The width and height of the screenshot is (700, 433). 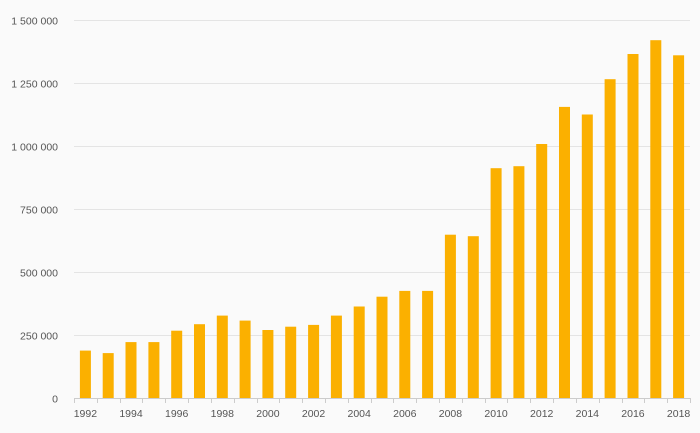 What do you see at coordinates (223, 414) in the screenshot?
I see `x-tick-label: 1998` at bounding box center [223, 414].